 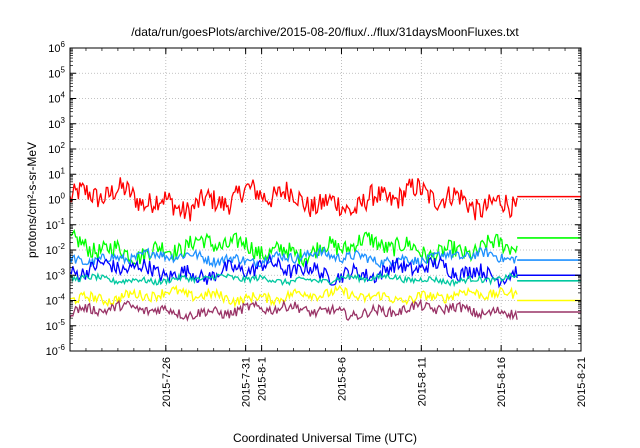 I want to click on y-tick-label: 10⁶, so click(x=56, y=47).